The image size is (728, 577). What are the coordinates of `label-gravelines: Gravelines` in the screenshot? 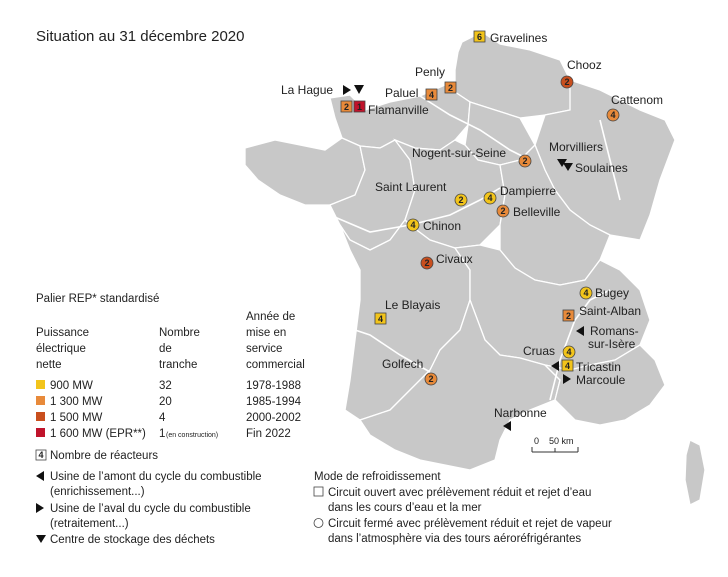 It's located at (518, 38).